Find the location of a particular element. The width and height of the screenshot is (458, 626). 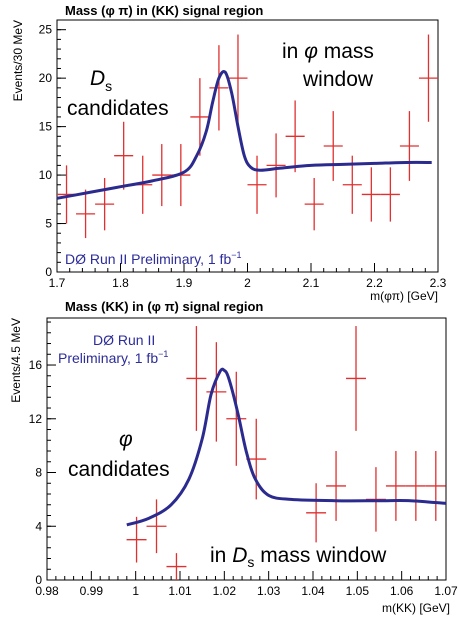

window-label-line2: window is located at coordinates (338, 79).